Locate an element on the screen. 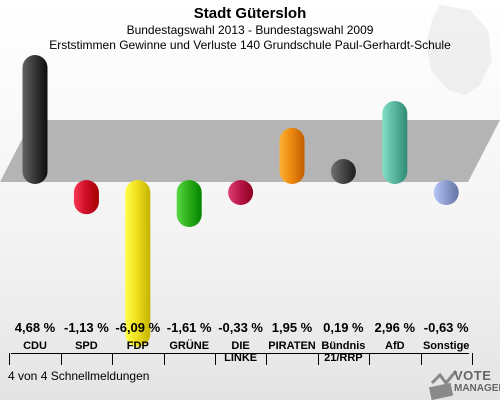 This screenshot has width=500, height=400. bar-sonstige is located at coordinates (446, 192).